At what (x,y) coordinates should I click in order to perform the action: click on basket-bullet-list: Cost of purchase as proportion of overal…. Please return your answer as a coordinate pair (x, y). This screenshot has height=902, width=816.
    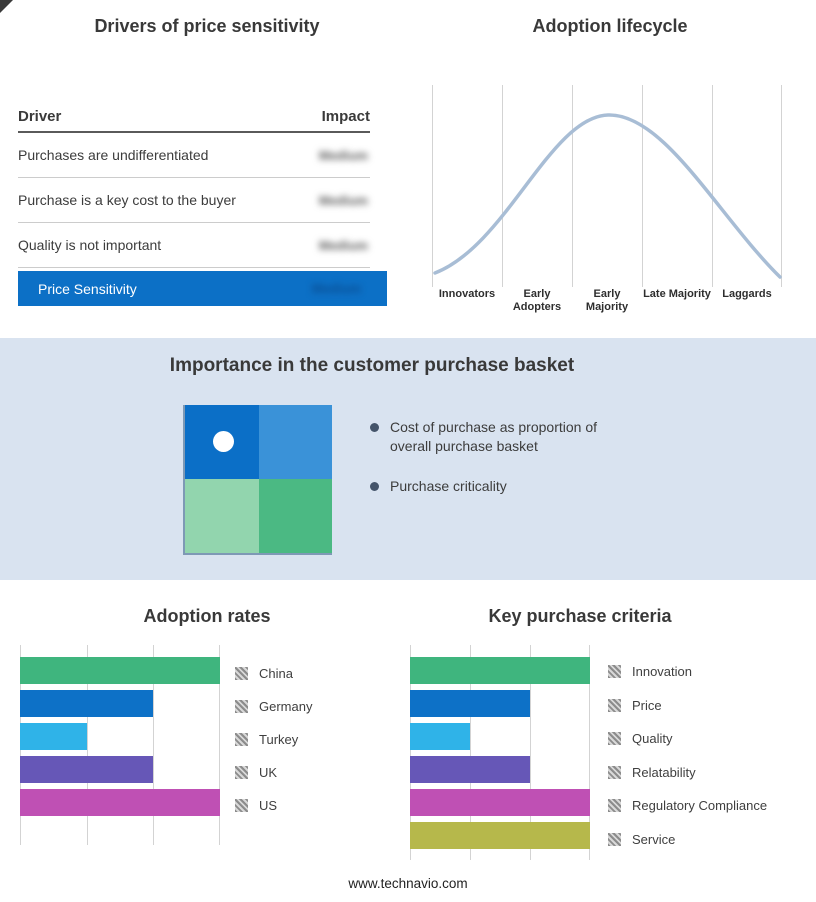
    Looking at the image, I should click on (498, 467).